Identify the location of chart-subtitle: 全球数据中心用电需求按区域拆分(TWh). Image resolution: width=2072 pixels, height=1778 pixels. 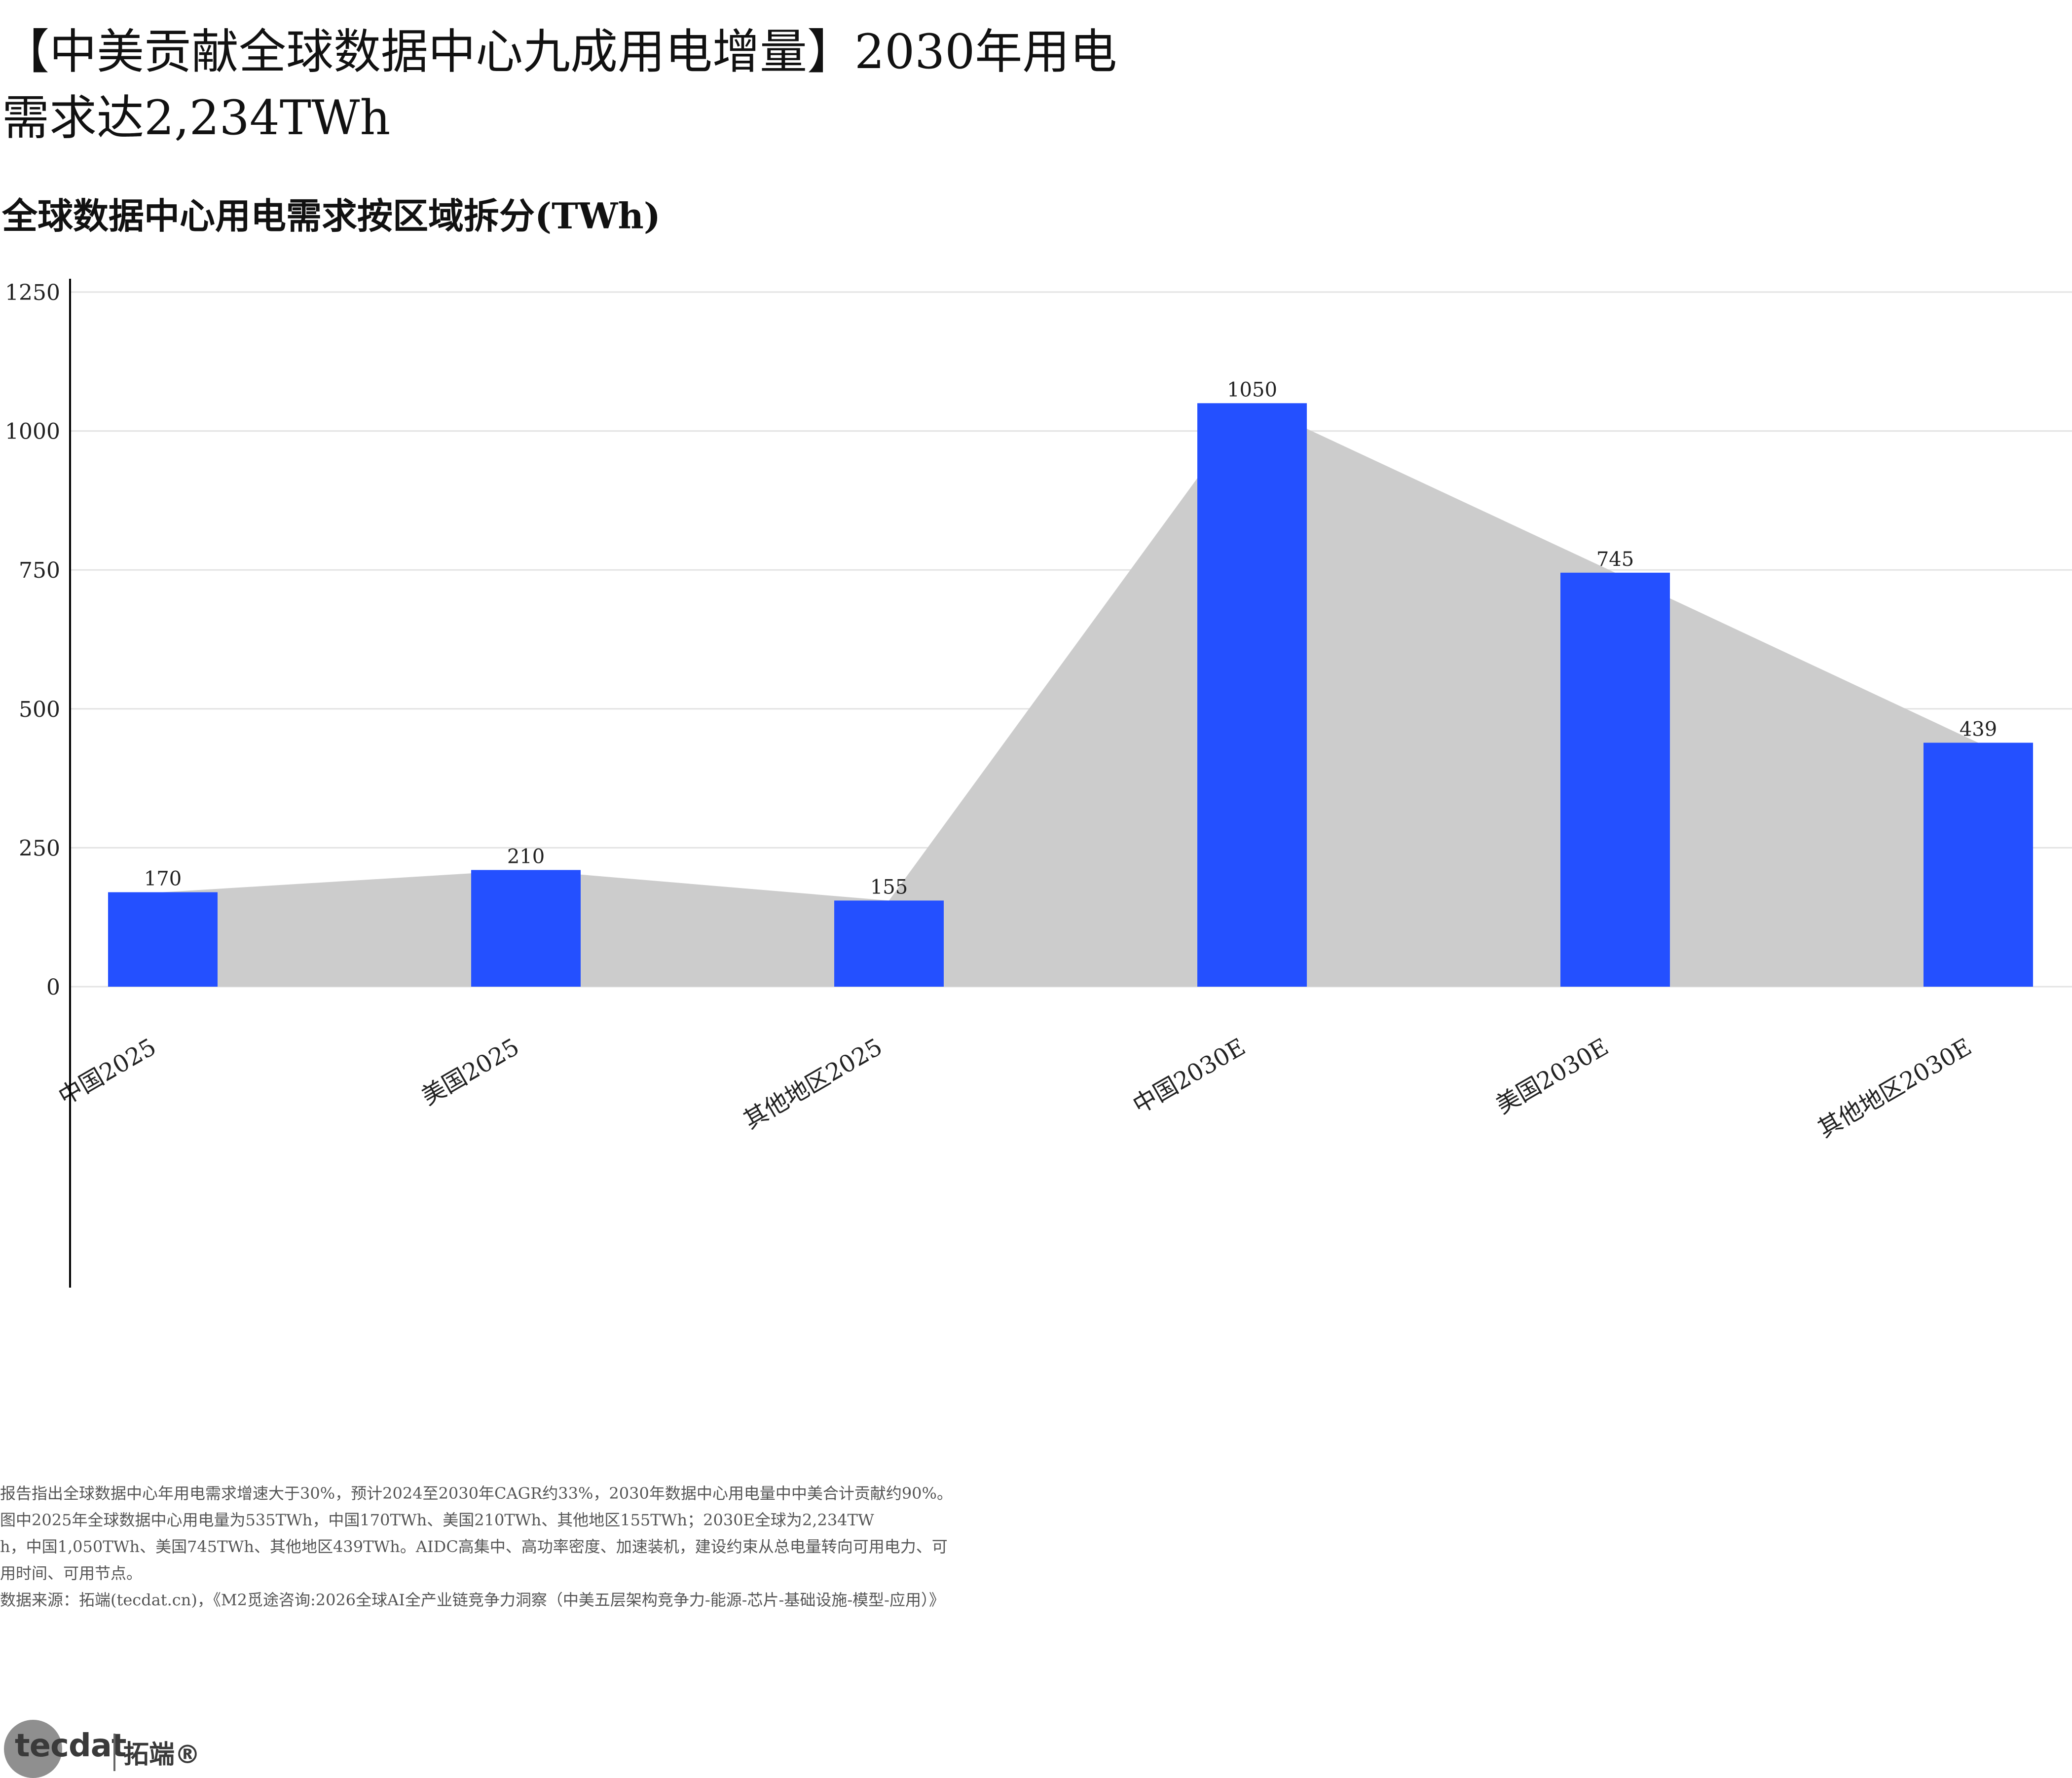
(331, 216).